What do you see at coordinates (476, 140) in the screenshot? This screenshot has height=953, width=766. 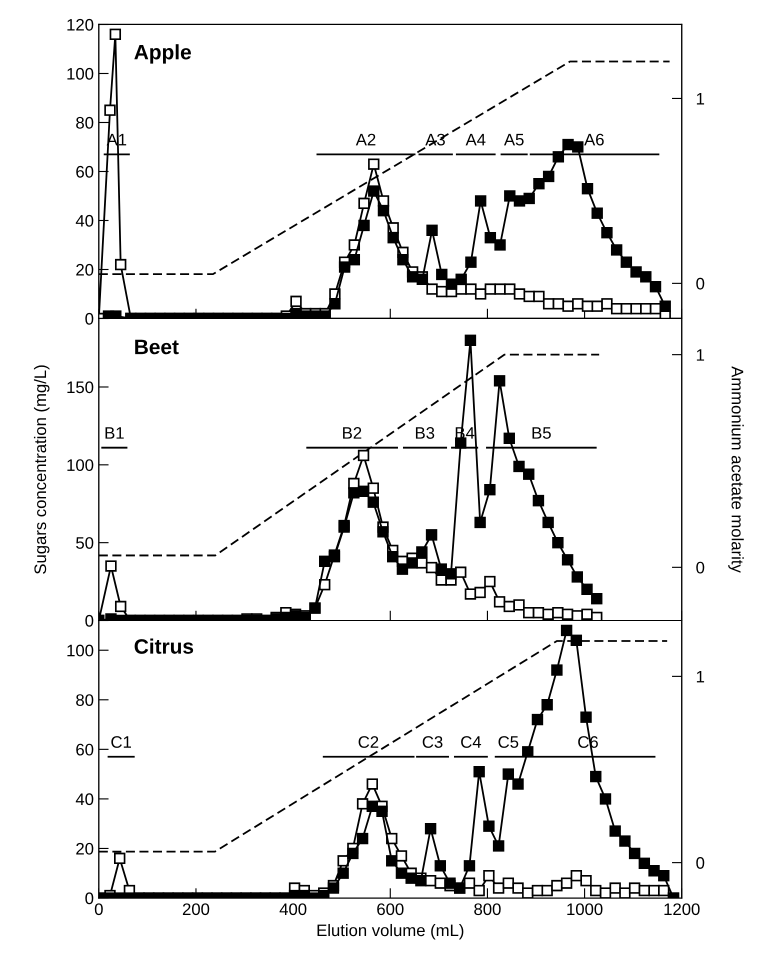 I see `annotation: A4` at bounding box center [476, 140].